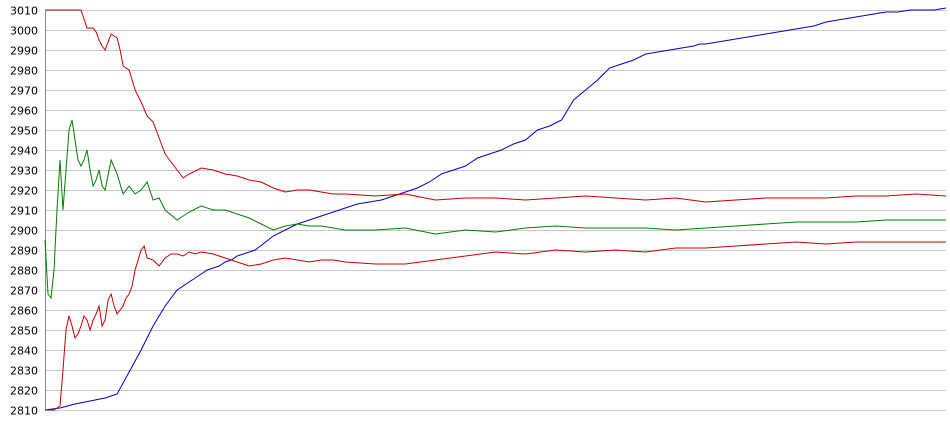 Image resolution: width=950 pixels, height=435 pixels. I want to click on y-tick-label: 3000, so click(24, 31).